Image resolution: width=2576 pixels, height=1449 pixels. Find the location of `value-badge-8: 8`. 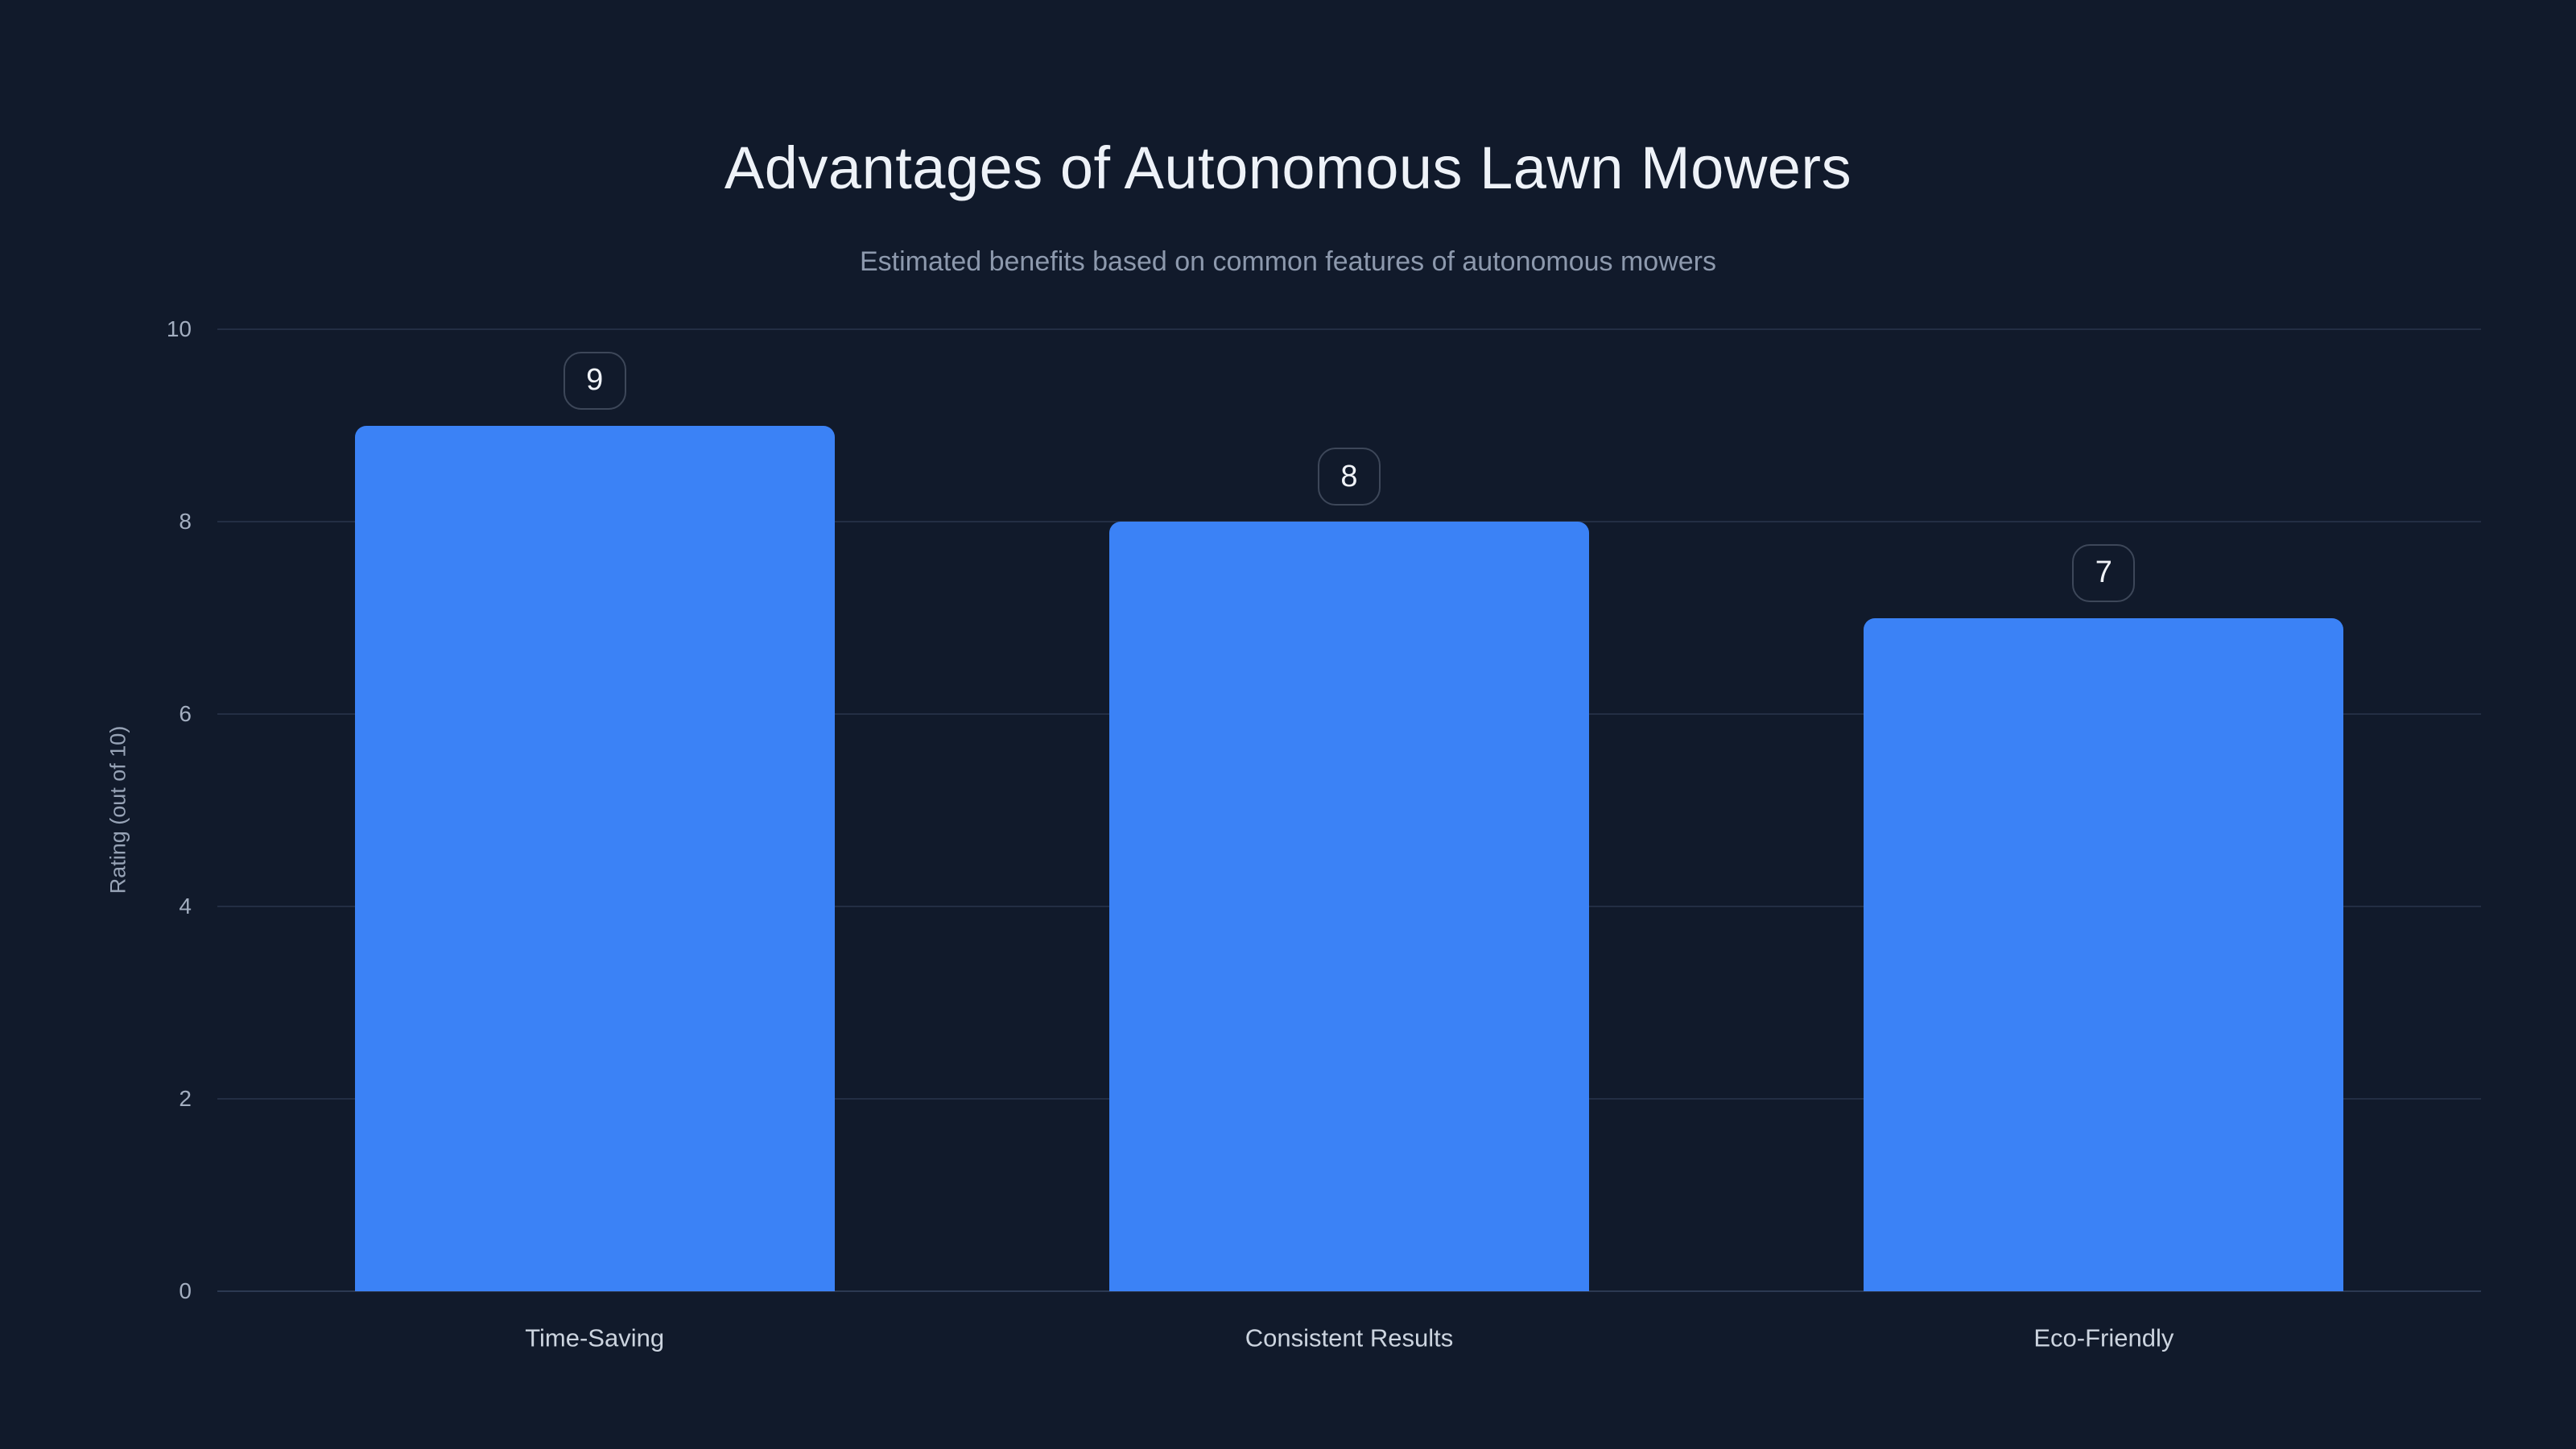

value-badge-8: 8 is located at coordinates (1349, 477).